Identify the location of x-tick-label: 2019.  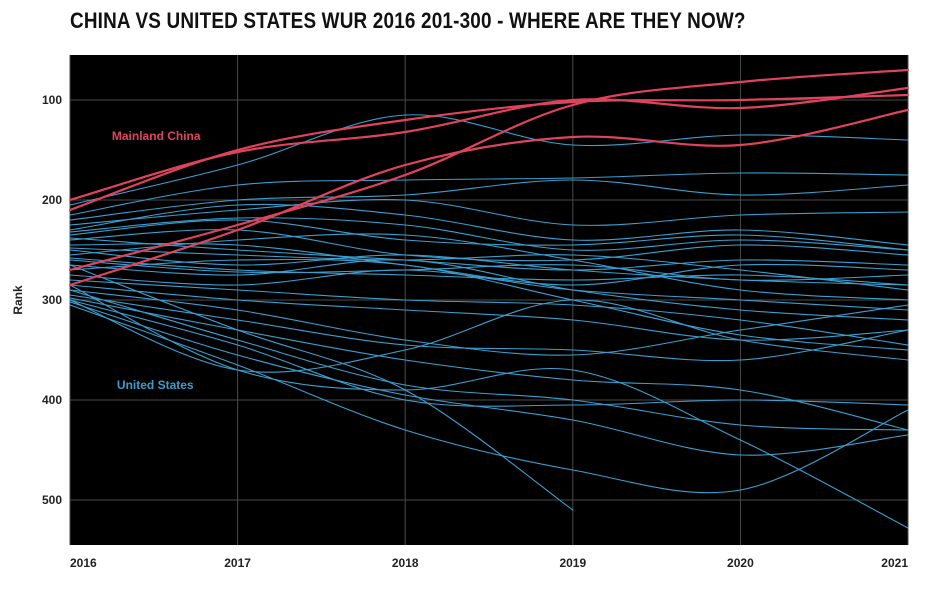
(572, 563).